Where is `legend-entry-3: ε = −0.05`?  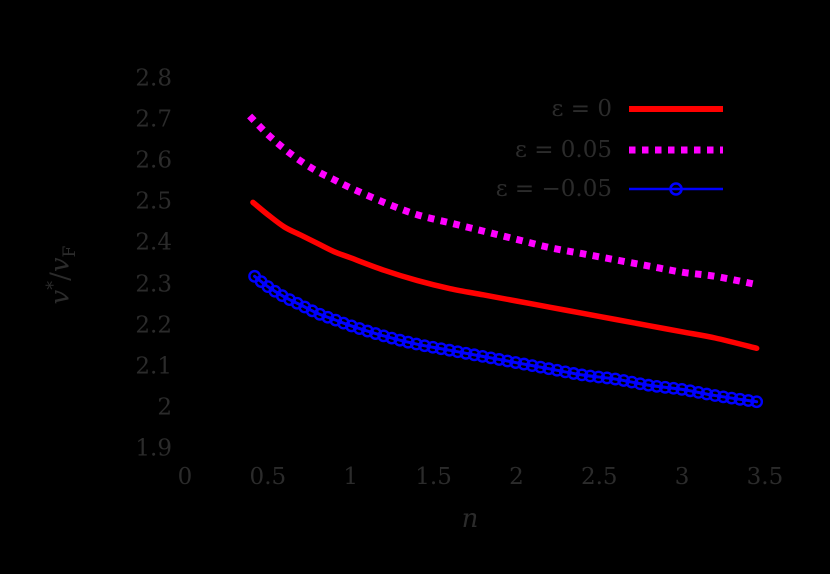
legend-entry-3: ε = −0.05 is located at coordinates (610, 189).